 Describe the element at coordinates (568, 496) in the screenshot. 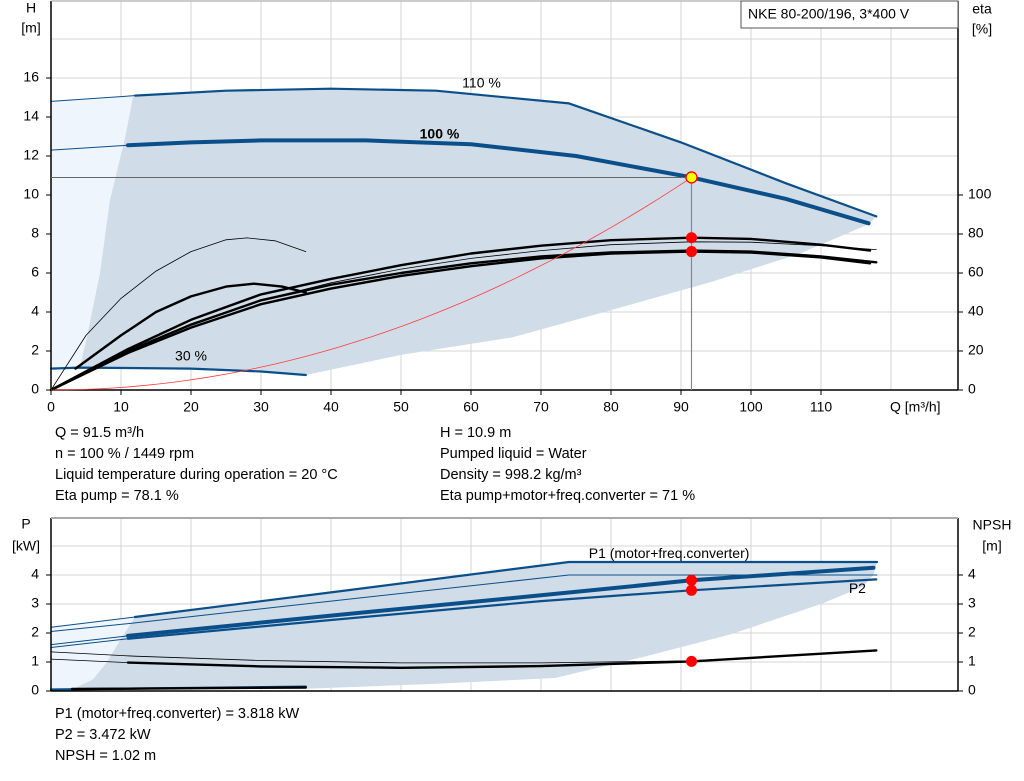

I see `info-eta-total: Eta pump+motor+freq.converter = 71 %` at that location.